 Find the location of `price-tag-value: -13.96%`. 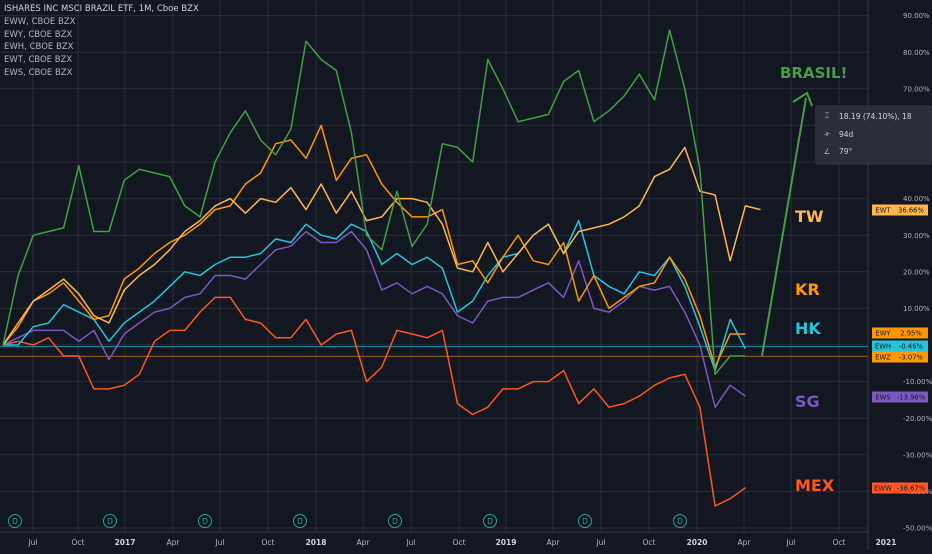

price-tag-value: -13.96% is located at coordinates (911, 398).